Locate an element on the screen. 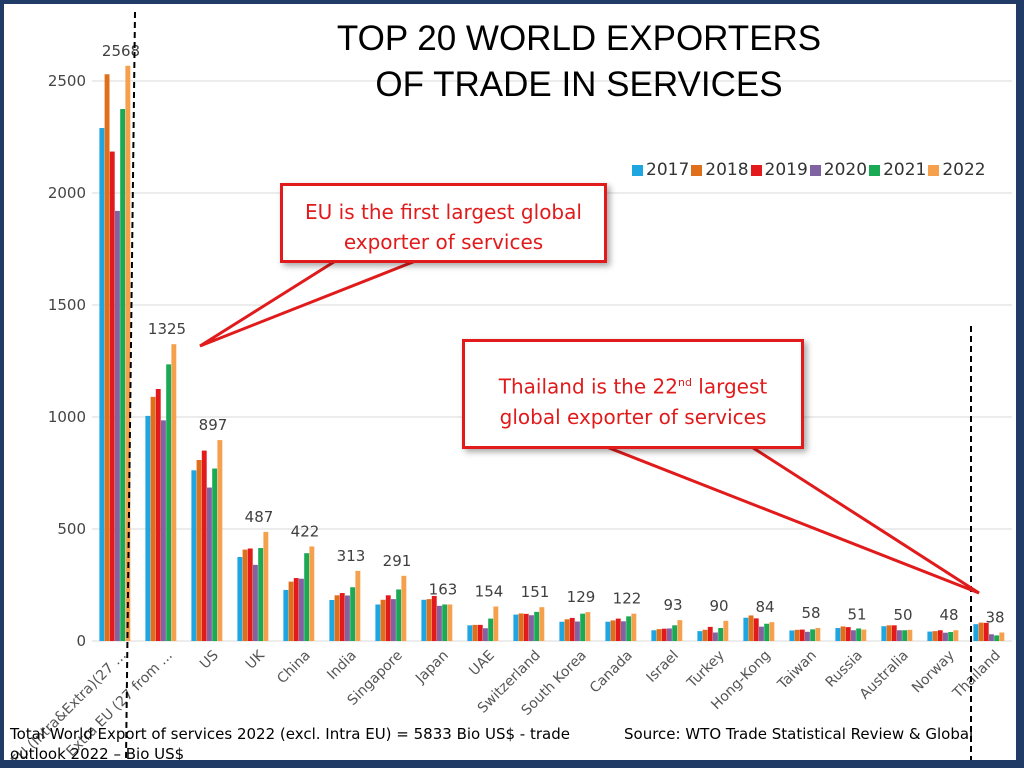 The width and height of the screenshot is (1024, 768). legend-item-2018: 2018 is located at coordinates (720, 170).